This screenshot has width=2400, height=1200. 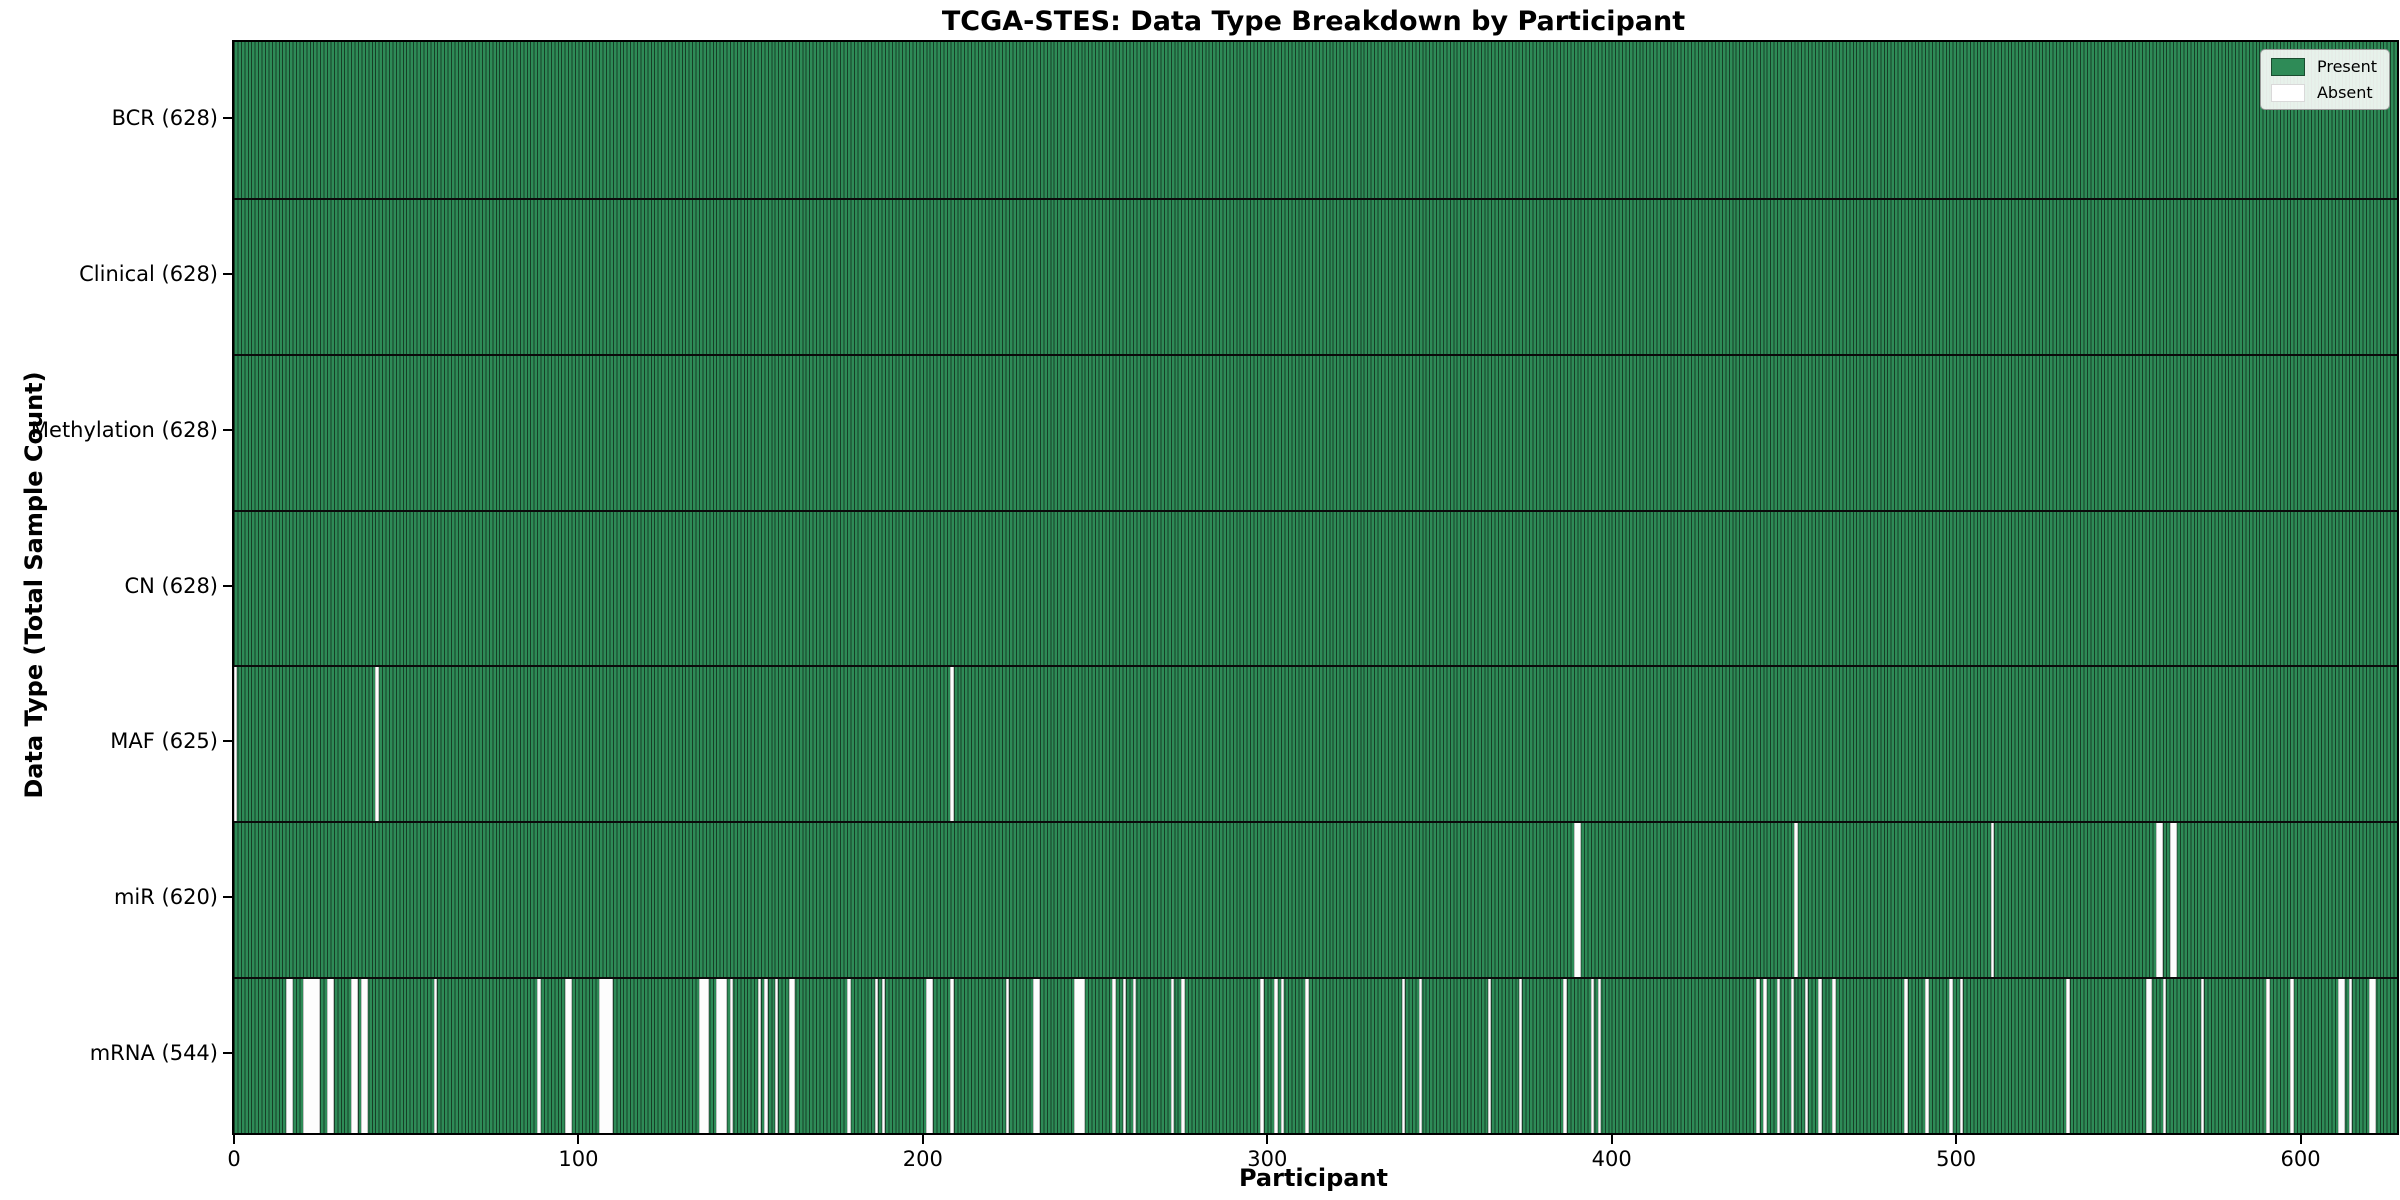 What do you see at coordinates (153, 1053) in the screenshot?
I see `ytick-label-mRNA: mRNA (544)` at bounding box center [153, 1053].